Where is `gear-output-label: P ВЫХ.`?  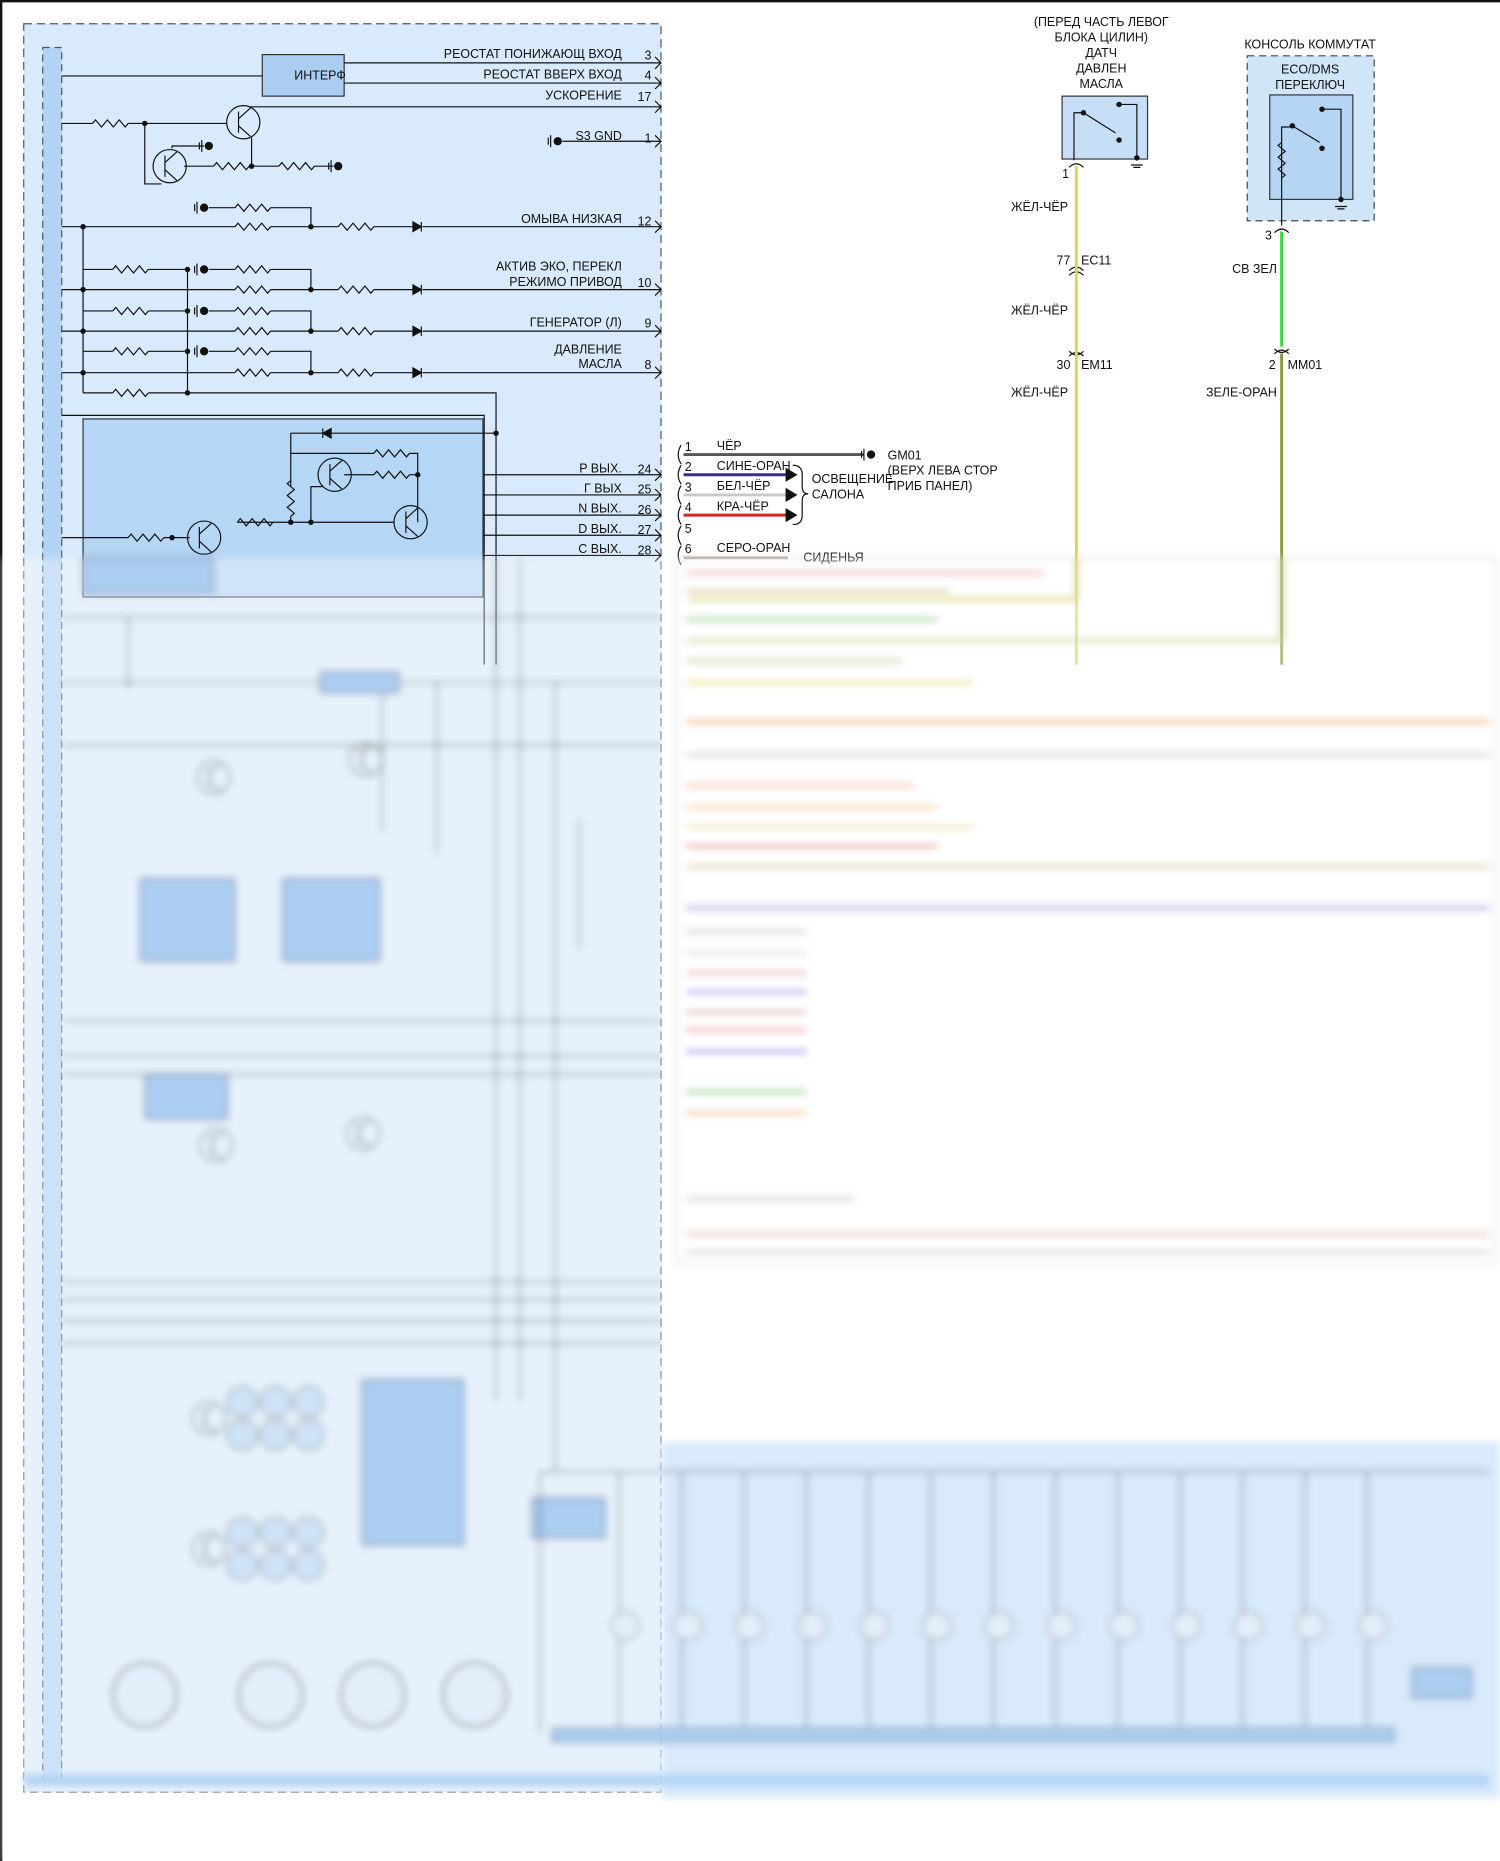
gear-output-label: P ВЫХ. is located at coordinates (600, 468).